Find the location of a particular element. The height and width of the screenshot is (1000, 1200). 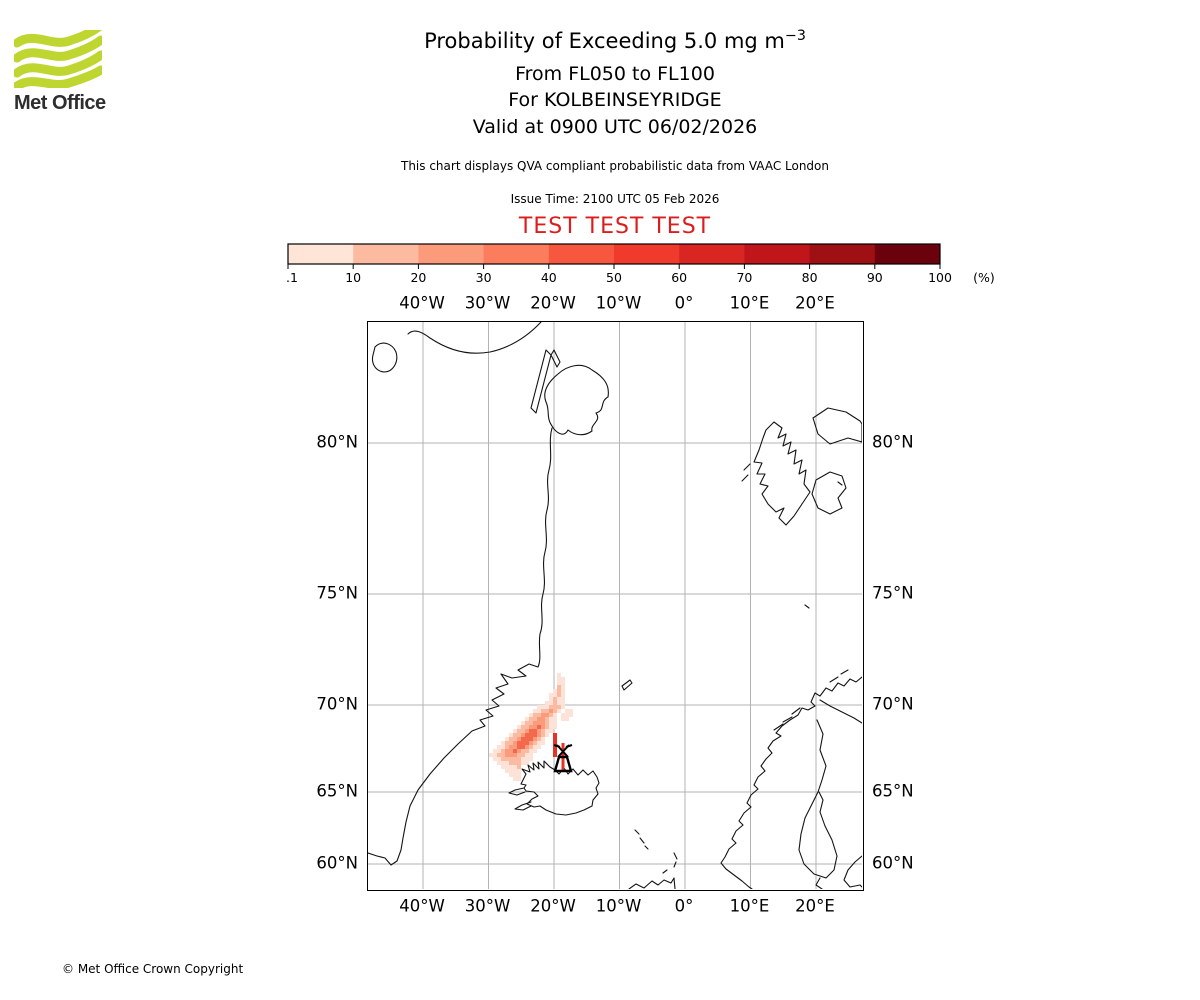

colorbar-tick-label: 100 is located at coordinates (940, 277).